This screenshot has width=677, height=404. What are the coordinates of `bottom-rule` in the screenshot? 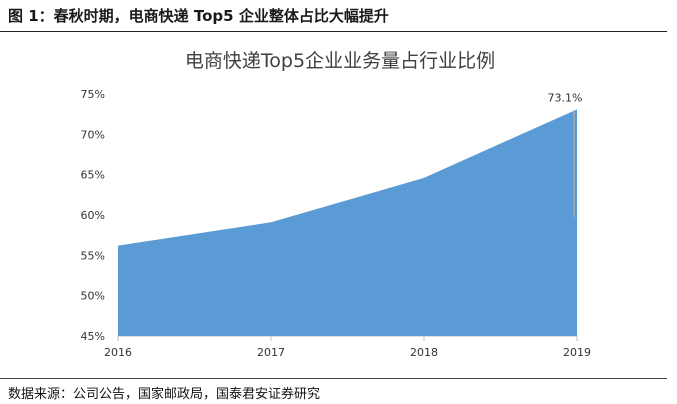 It's located at (333, 378).